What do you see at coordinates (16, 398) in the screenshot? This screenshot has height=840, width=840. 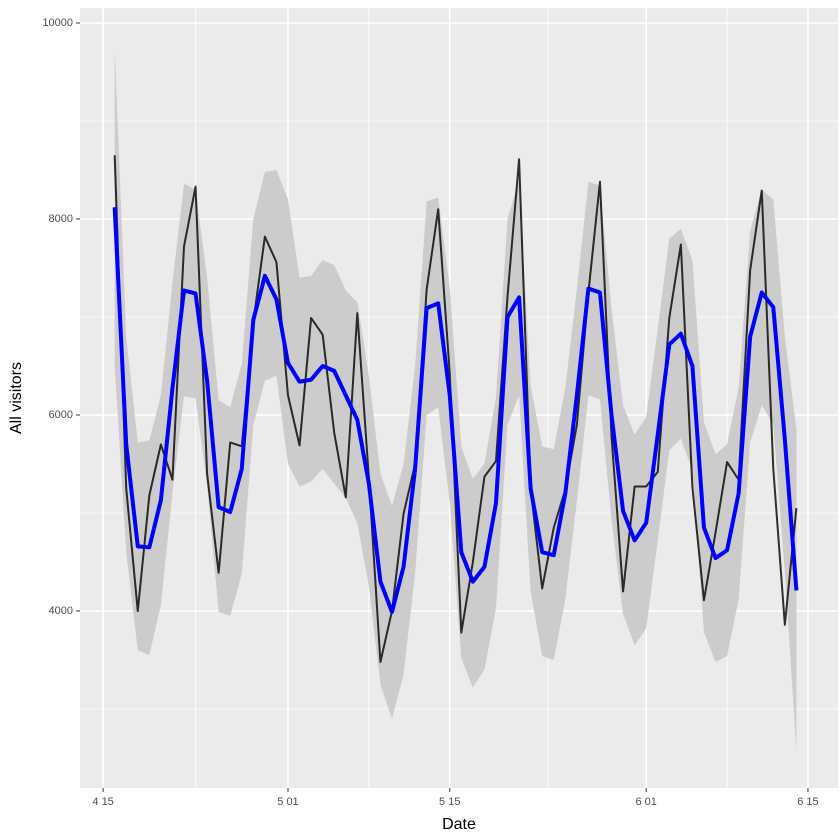 I see `y-axis-title: All visitors` at bounding box center [16, 398].